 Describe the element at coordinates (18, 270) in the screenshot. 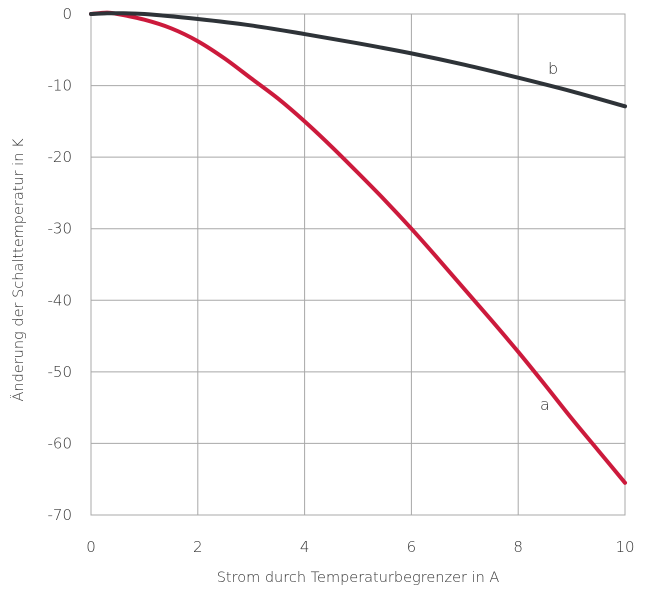

I see `y-axis-label: Änderung der Schalttemperatur in K` at that location.